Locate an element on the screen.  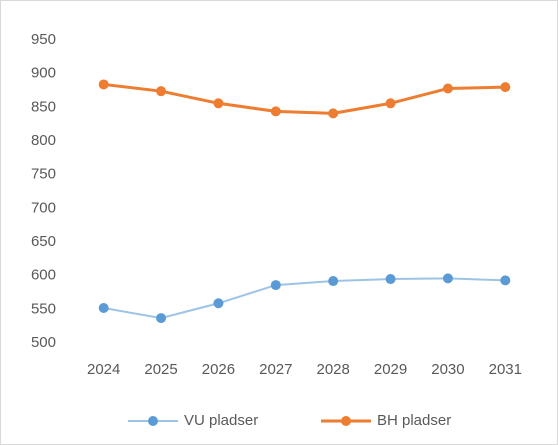
x-tick-label: 2031 is located at coordinates (505, 369).